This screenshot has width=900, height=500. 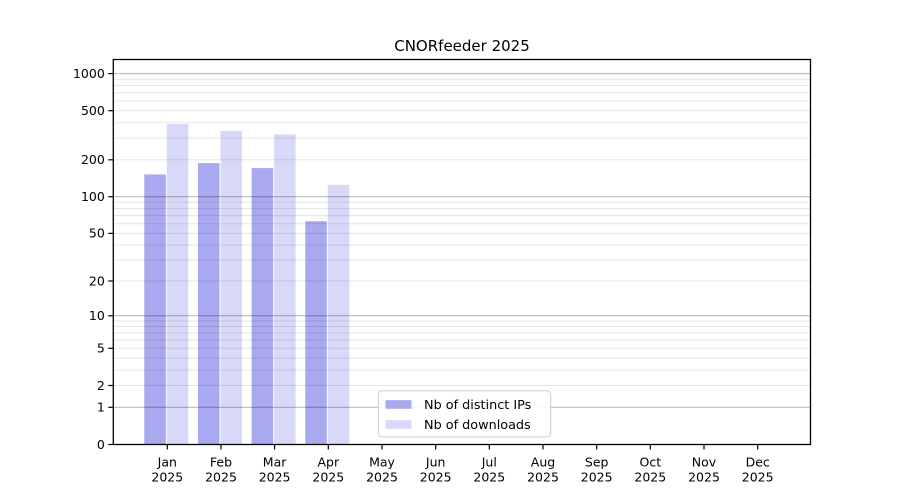 I want to click on x-tick-label: Dec 2025, so click(x=758, y=470).